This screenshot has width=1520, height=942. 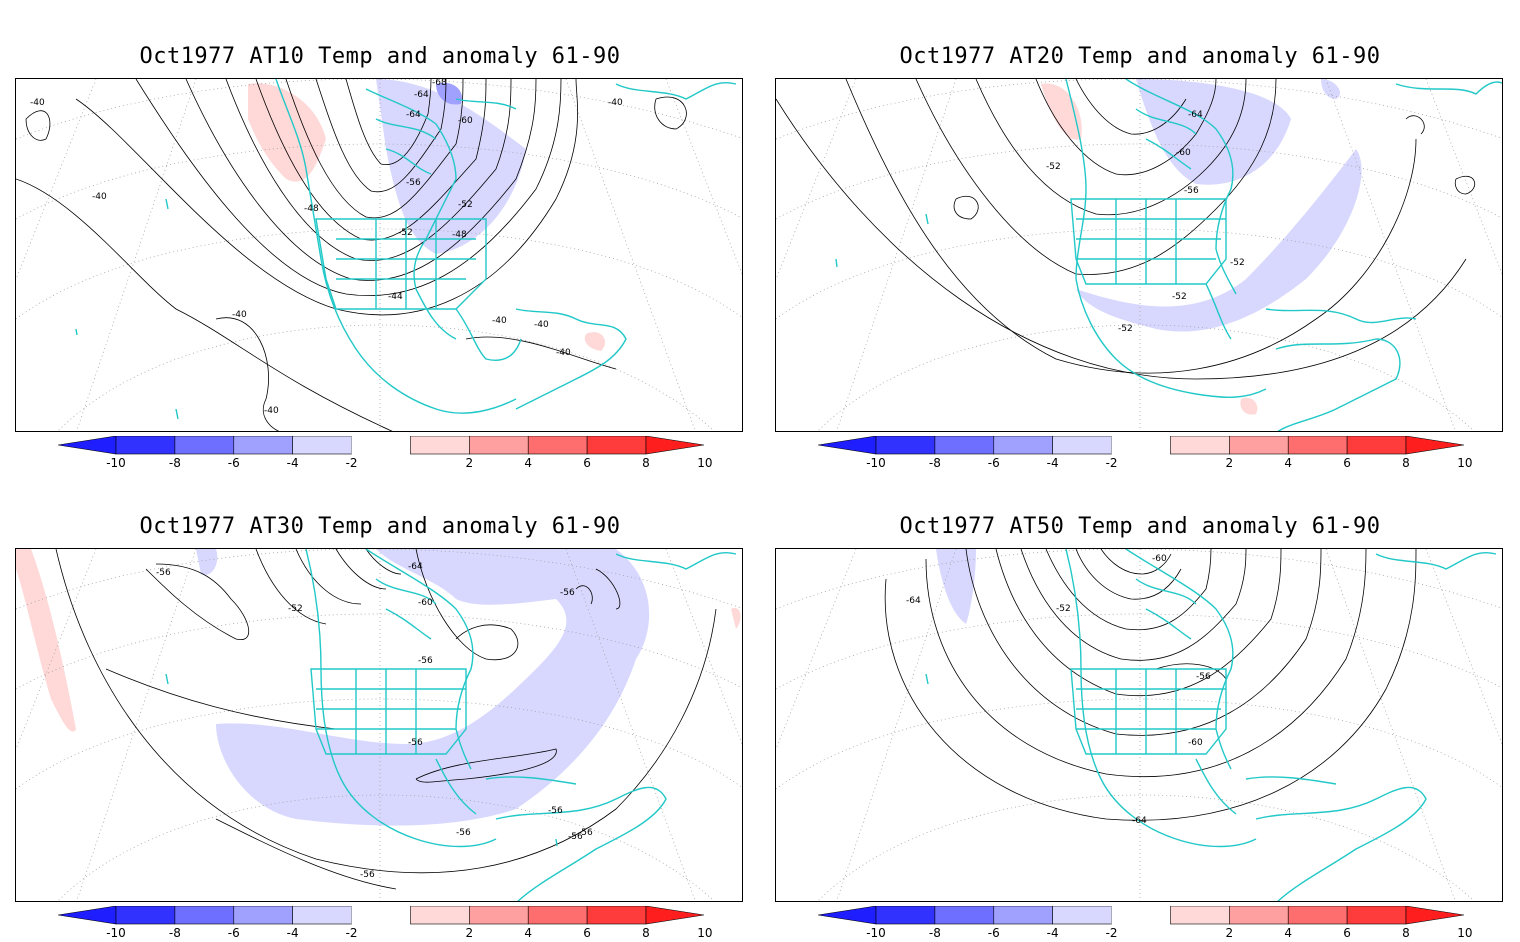 I want to click on contour-label: -60, so click(x=1183, y=153).